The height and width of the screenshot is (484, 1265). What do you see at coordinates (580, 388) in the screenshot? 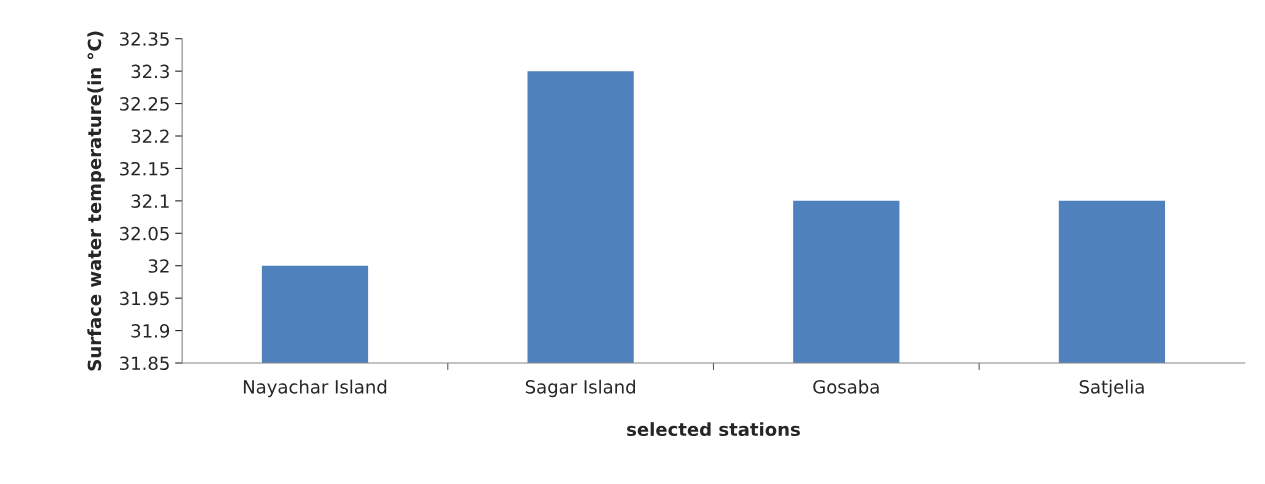
I see `x-tick-label: Sagar Island` at bounding box center [580, 388].